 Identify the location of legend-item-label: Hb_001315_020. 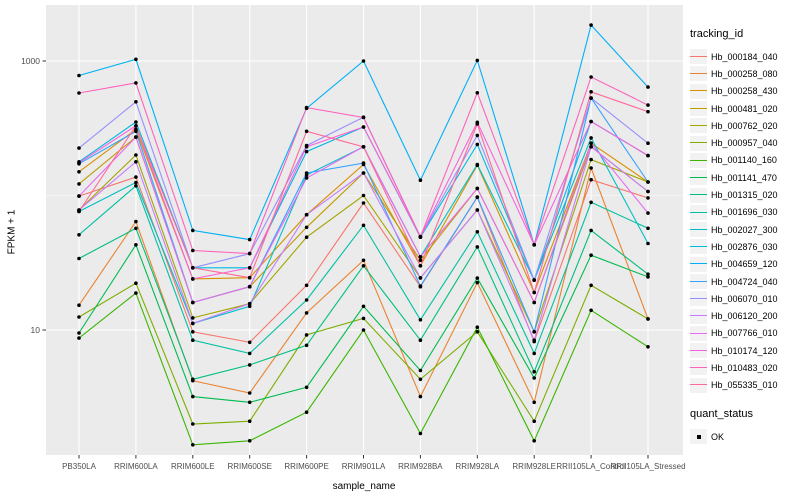
(744, 195).